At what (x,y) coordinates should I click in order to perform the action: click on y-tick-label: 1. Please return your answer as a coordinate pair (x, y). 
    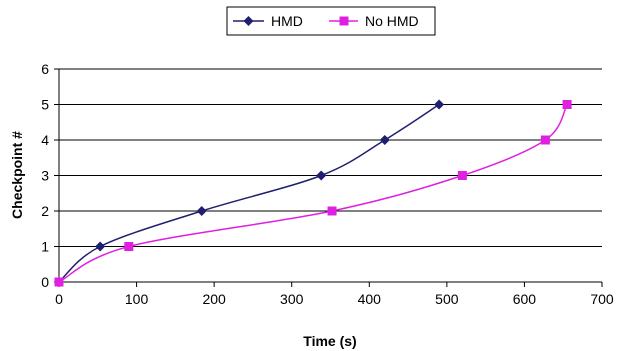
    Looking at the image, I should click on (45, 247).